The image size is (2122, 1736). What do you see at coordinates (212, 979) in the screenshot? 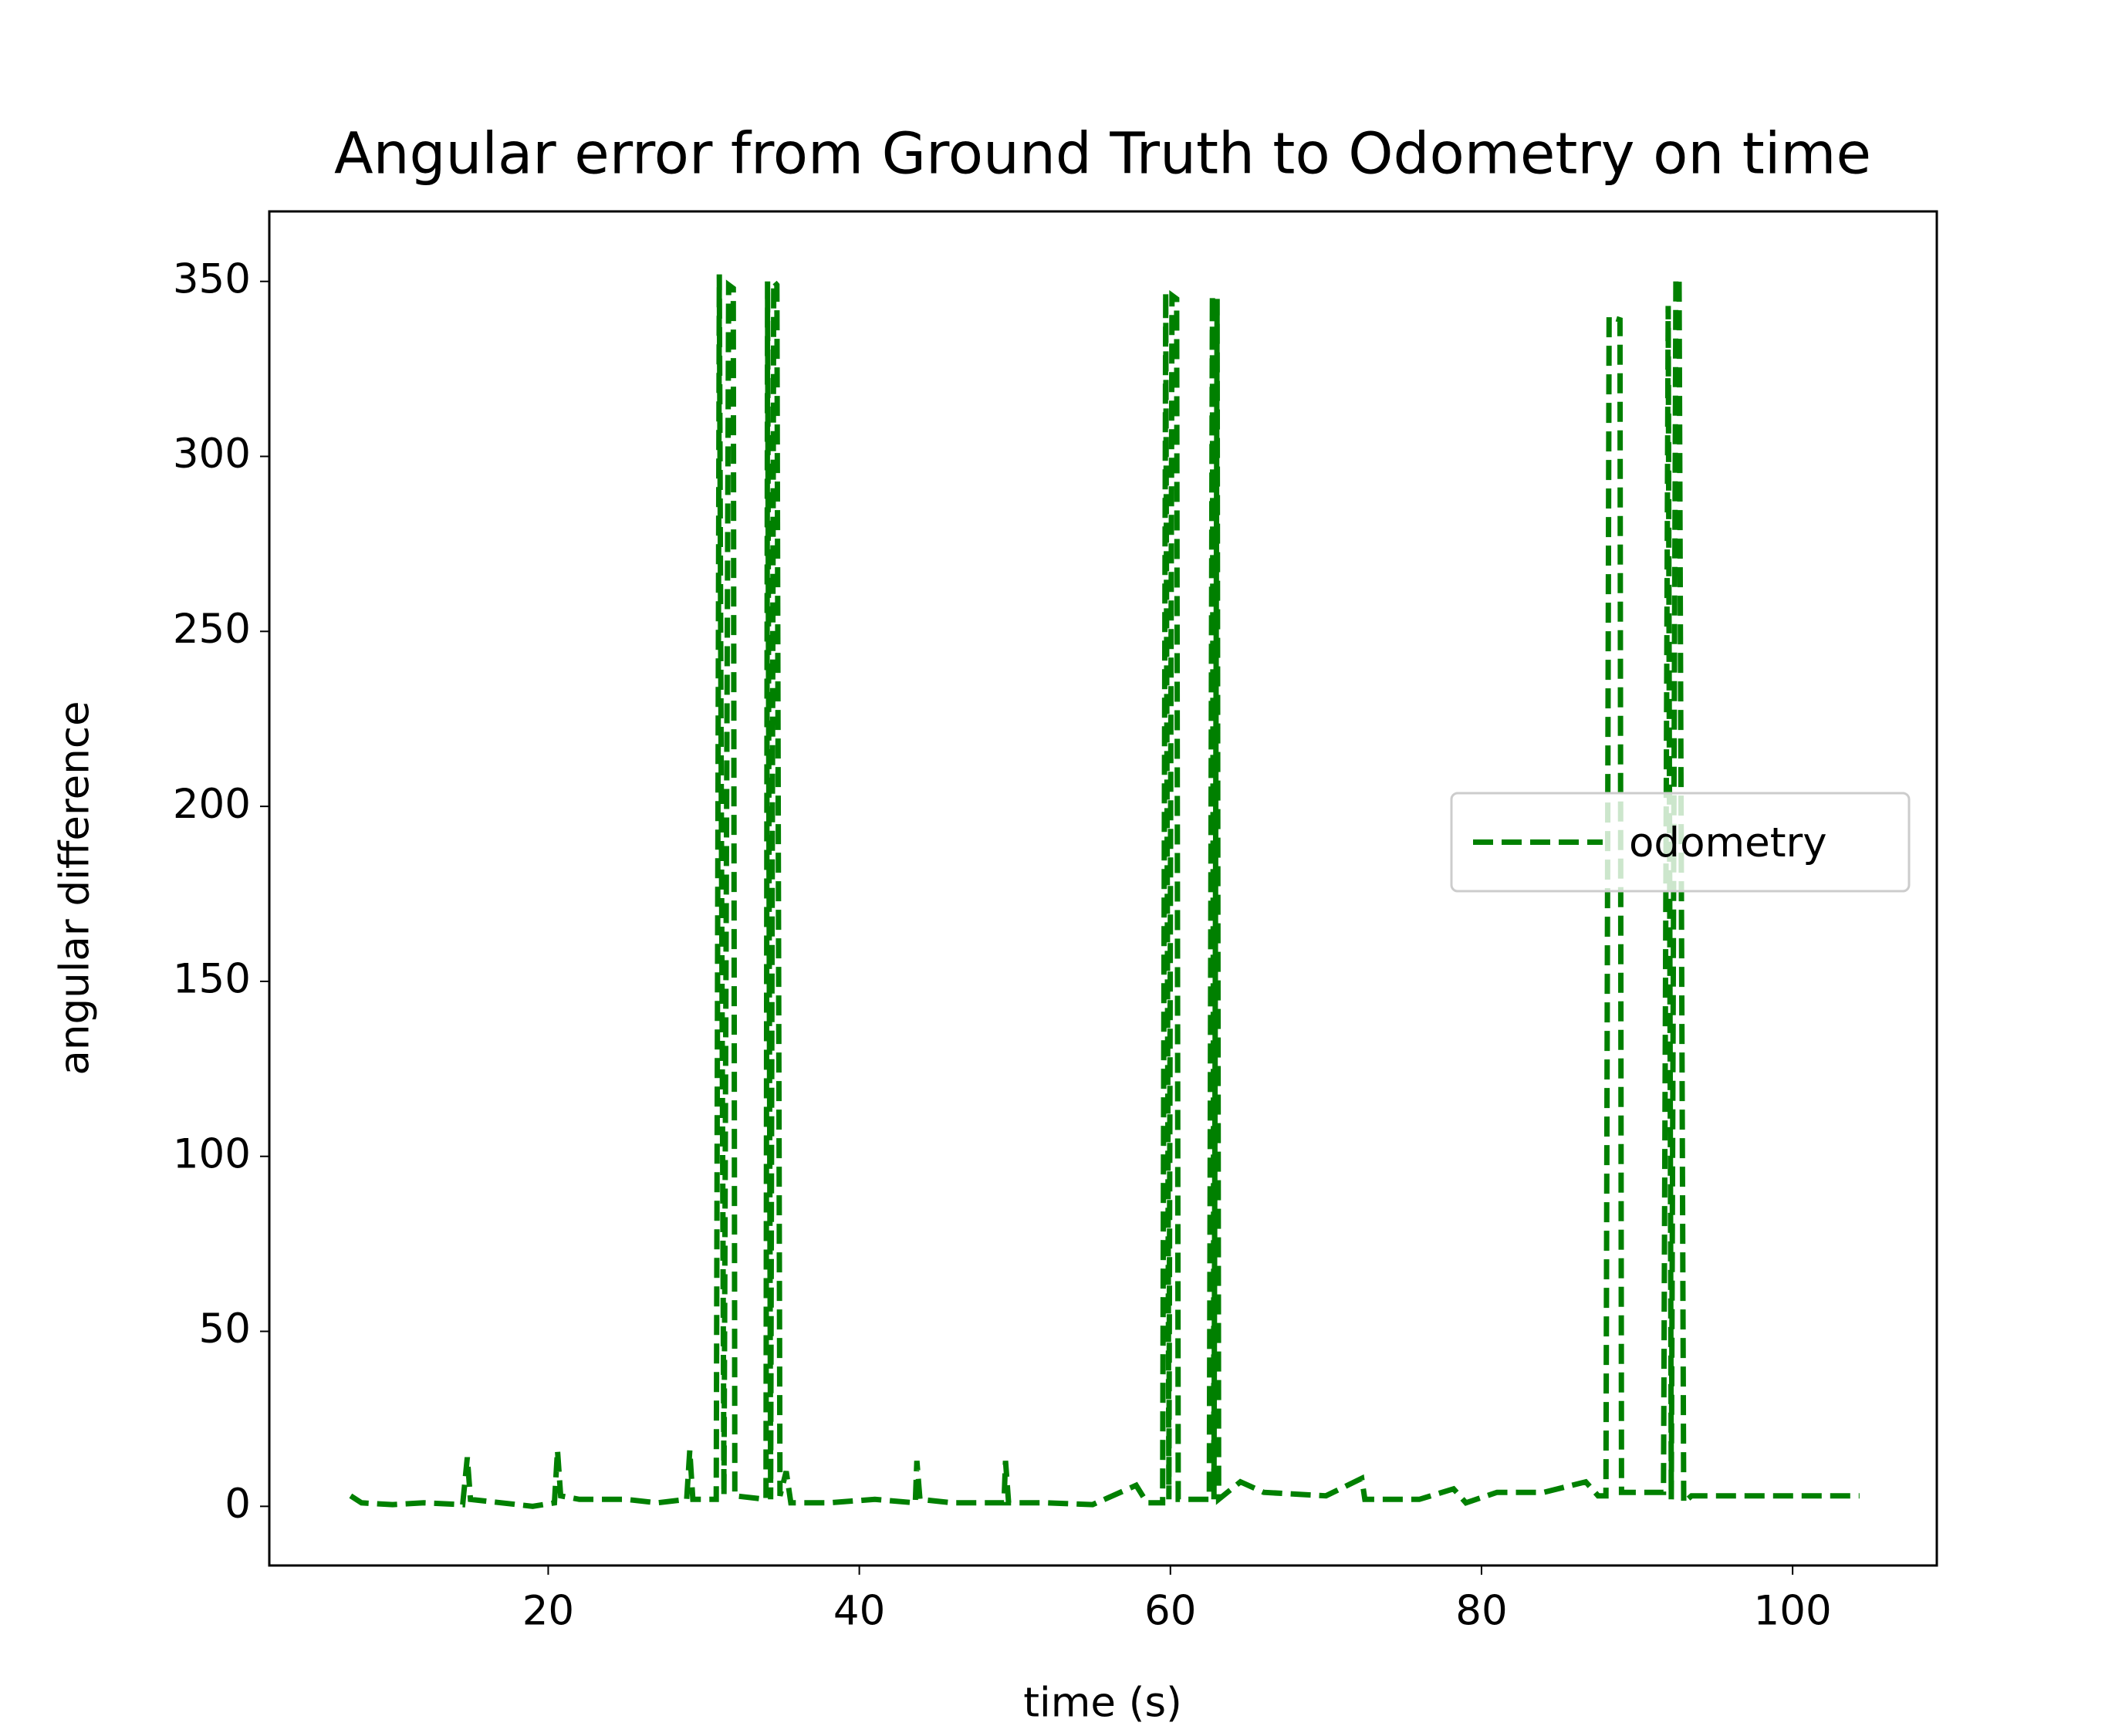
I see `y-tick-label: 150` at bounding box center [212, 979].